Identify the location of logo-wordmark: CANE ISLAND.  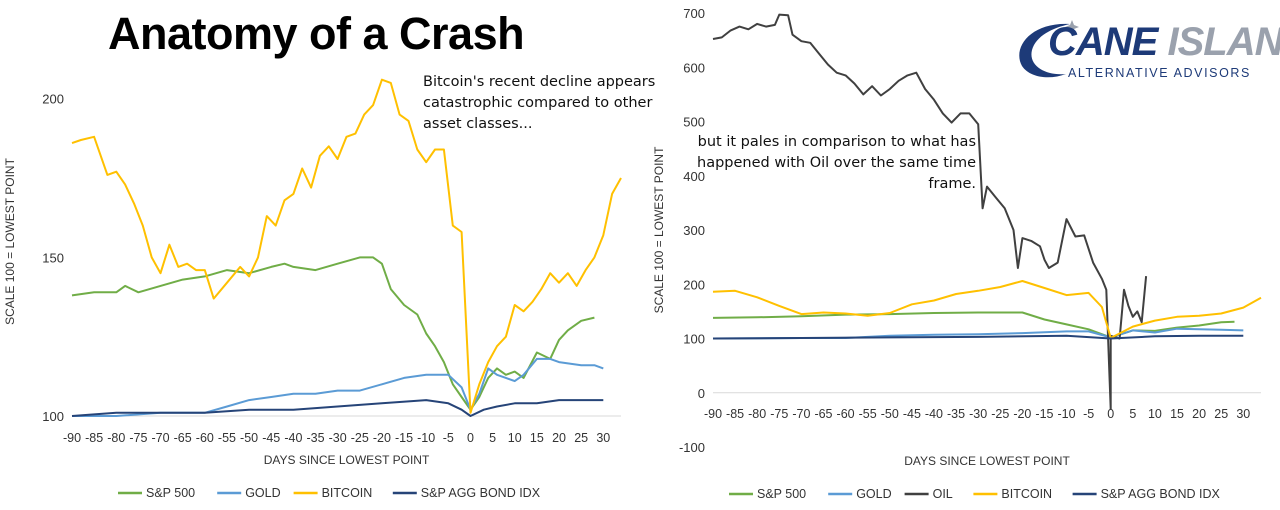
(1164, 42).